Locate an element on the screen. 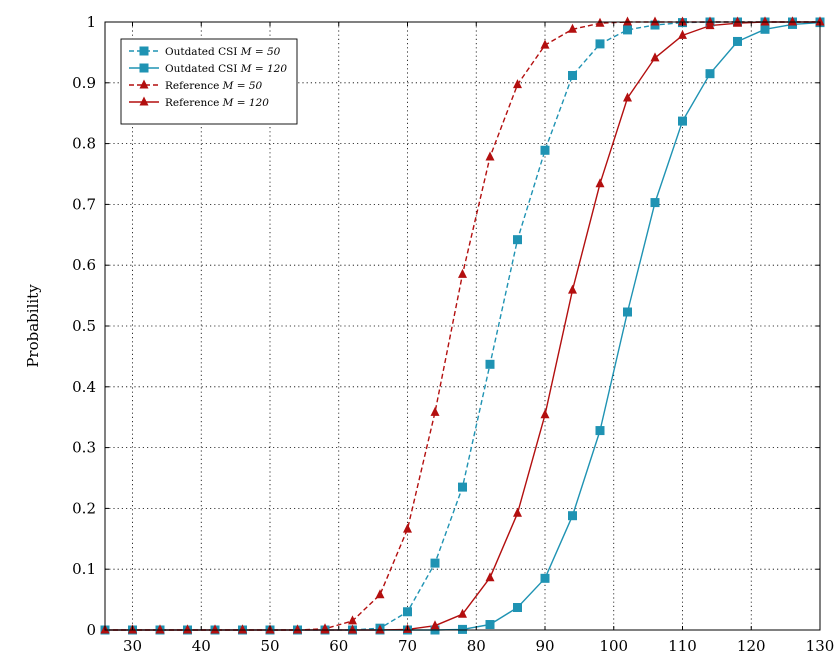  x-tick-label: 70 is located at coordinates (407, 646).